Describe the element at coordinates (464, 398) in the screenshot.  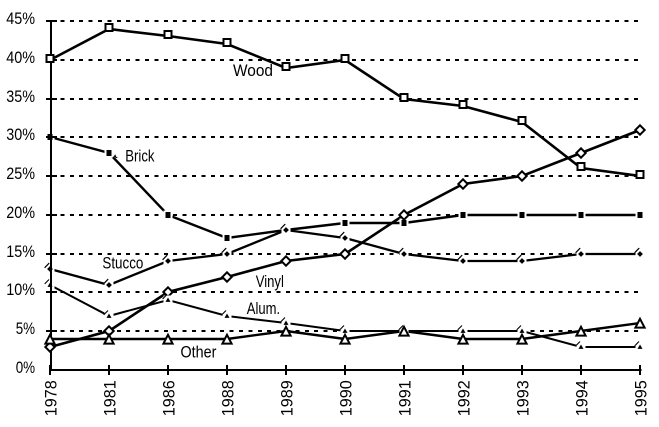
I see `svg-text: 1992` at that location.